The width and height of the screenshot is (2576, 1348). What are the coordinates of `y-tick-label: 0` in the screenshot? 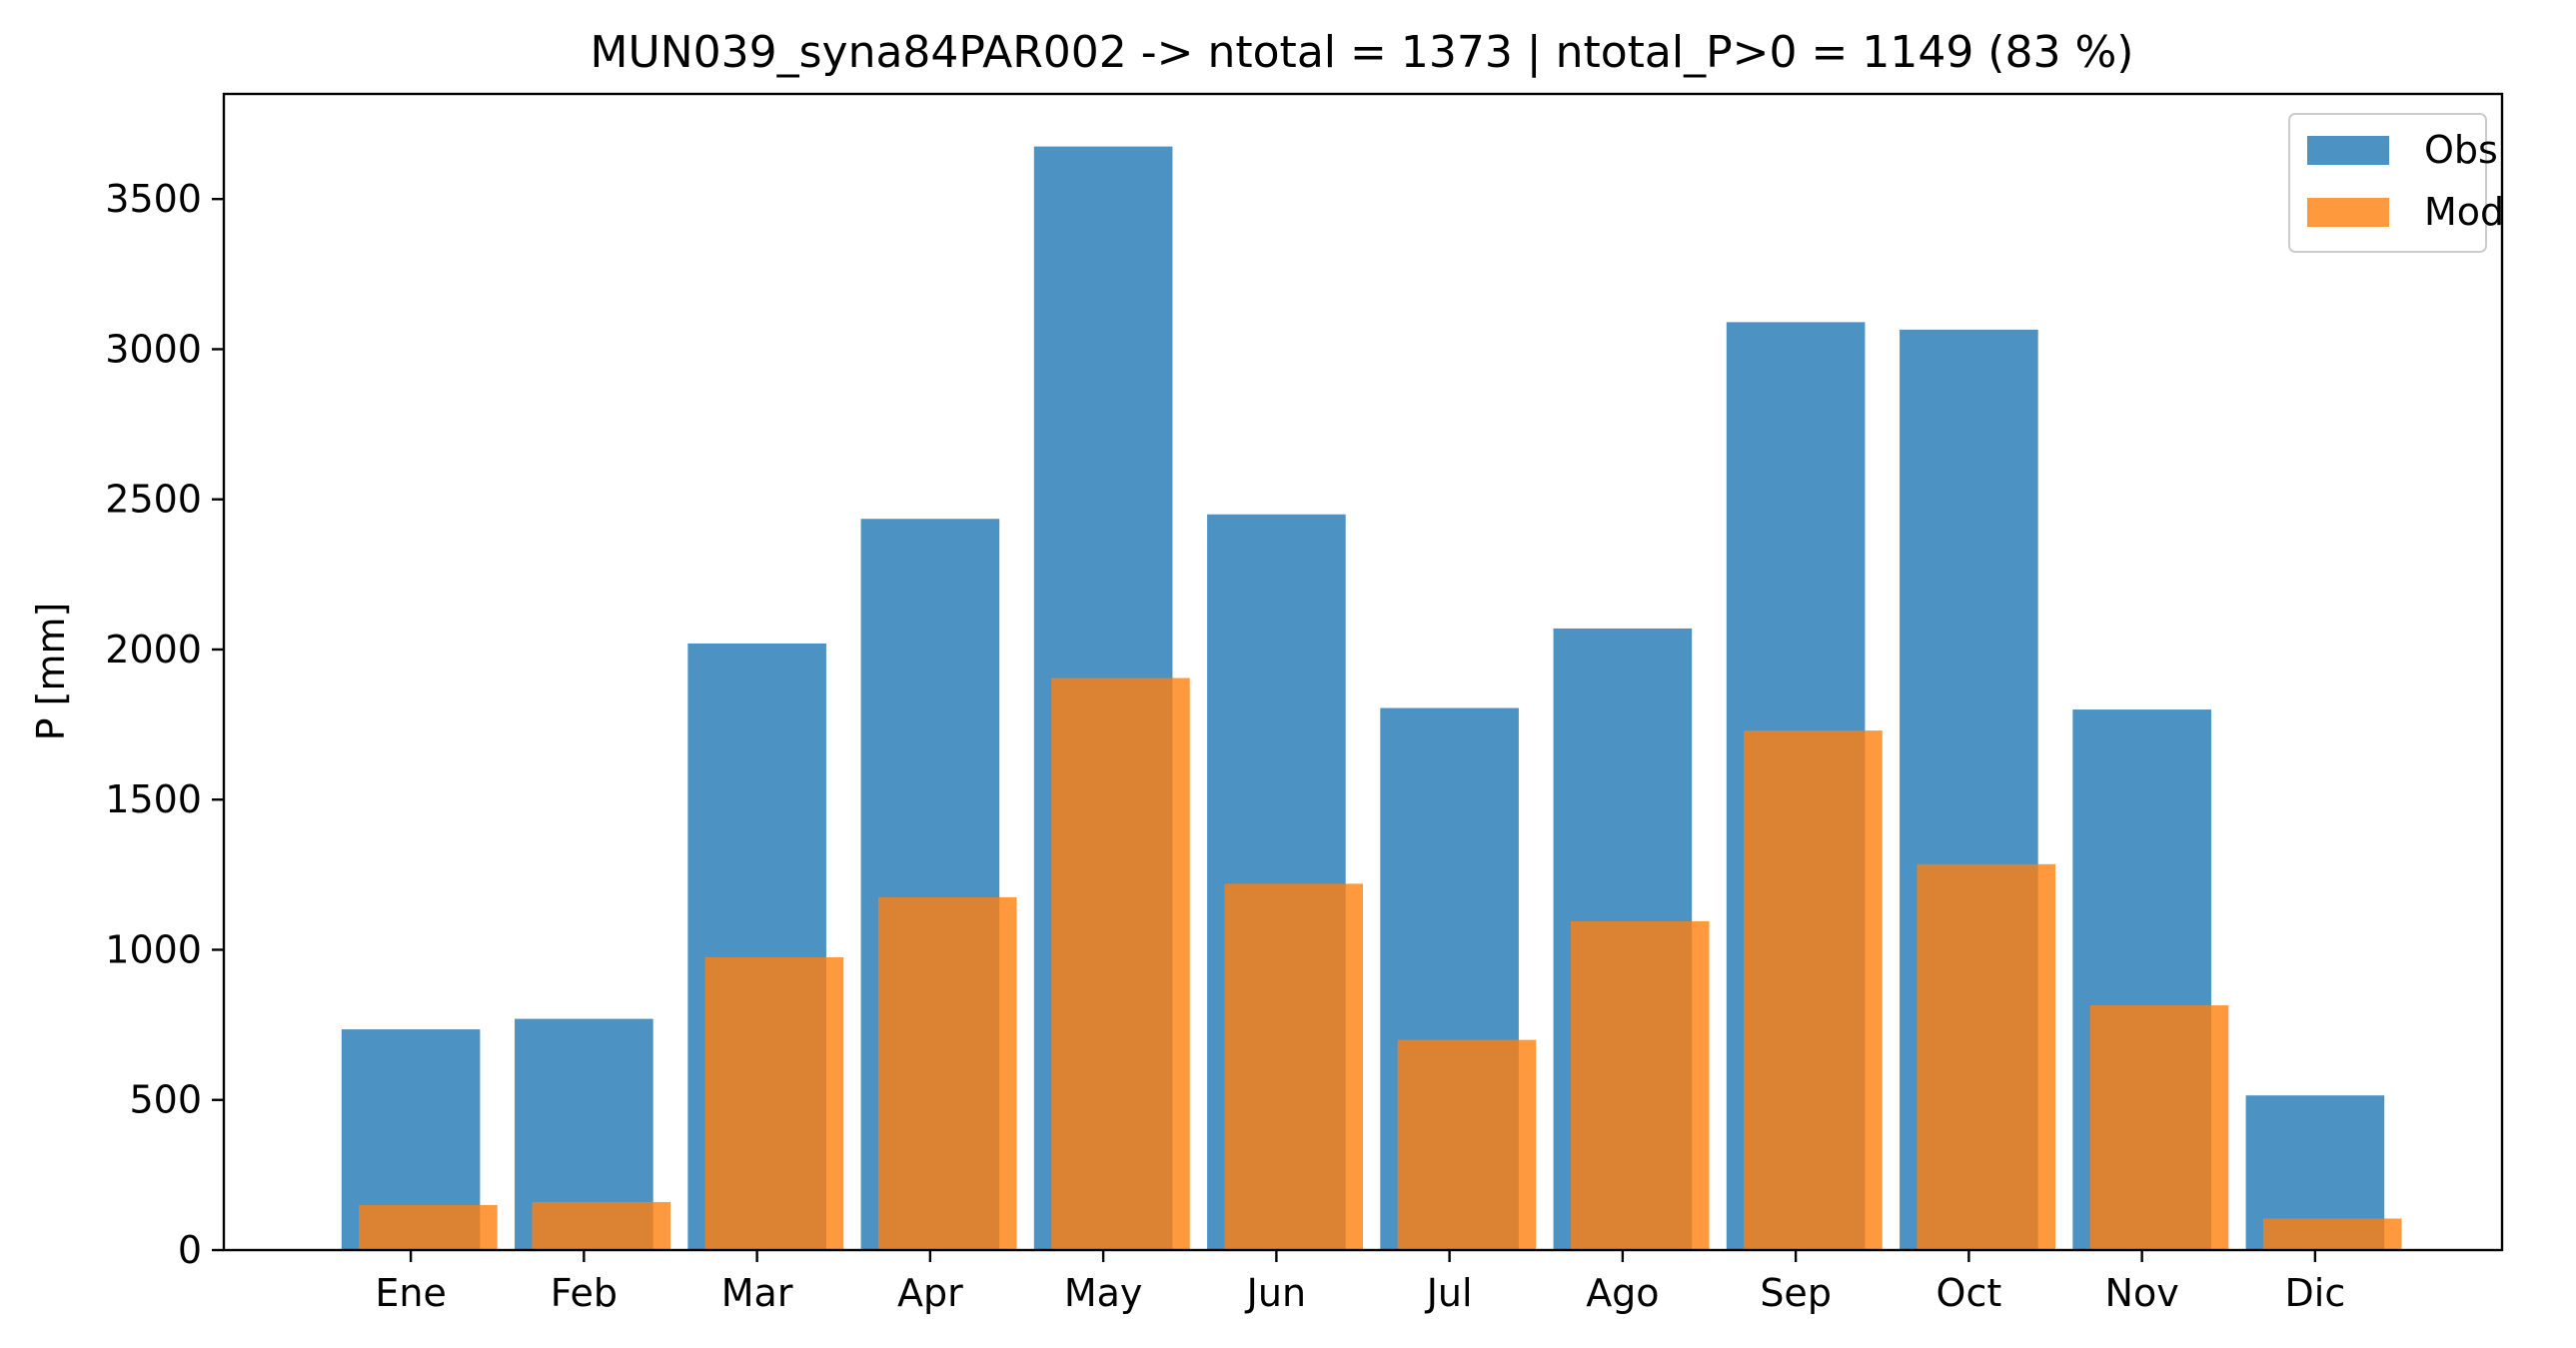 It's located at (190, 1250).